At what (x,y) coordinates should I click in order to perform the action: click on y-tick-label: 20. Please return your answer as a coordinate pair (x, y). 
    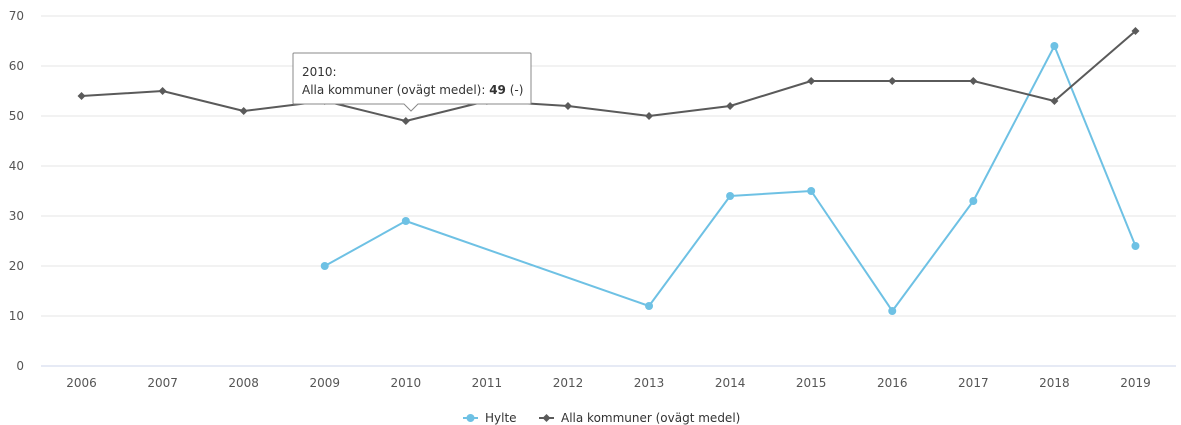
    Looking at the image, I should click on (16, 266).